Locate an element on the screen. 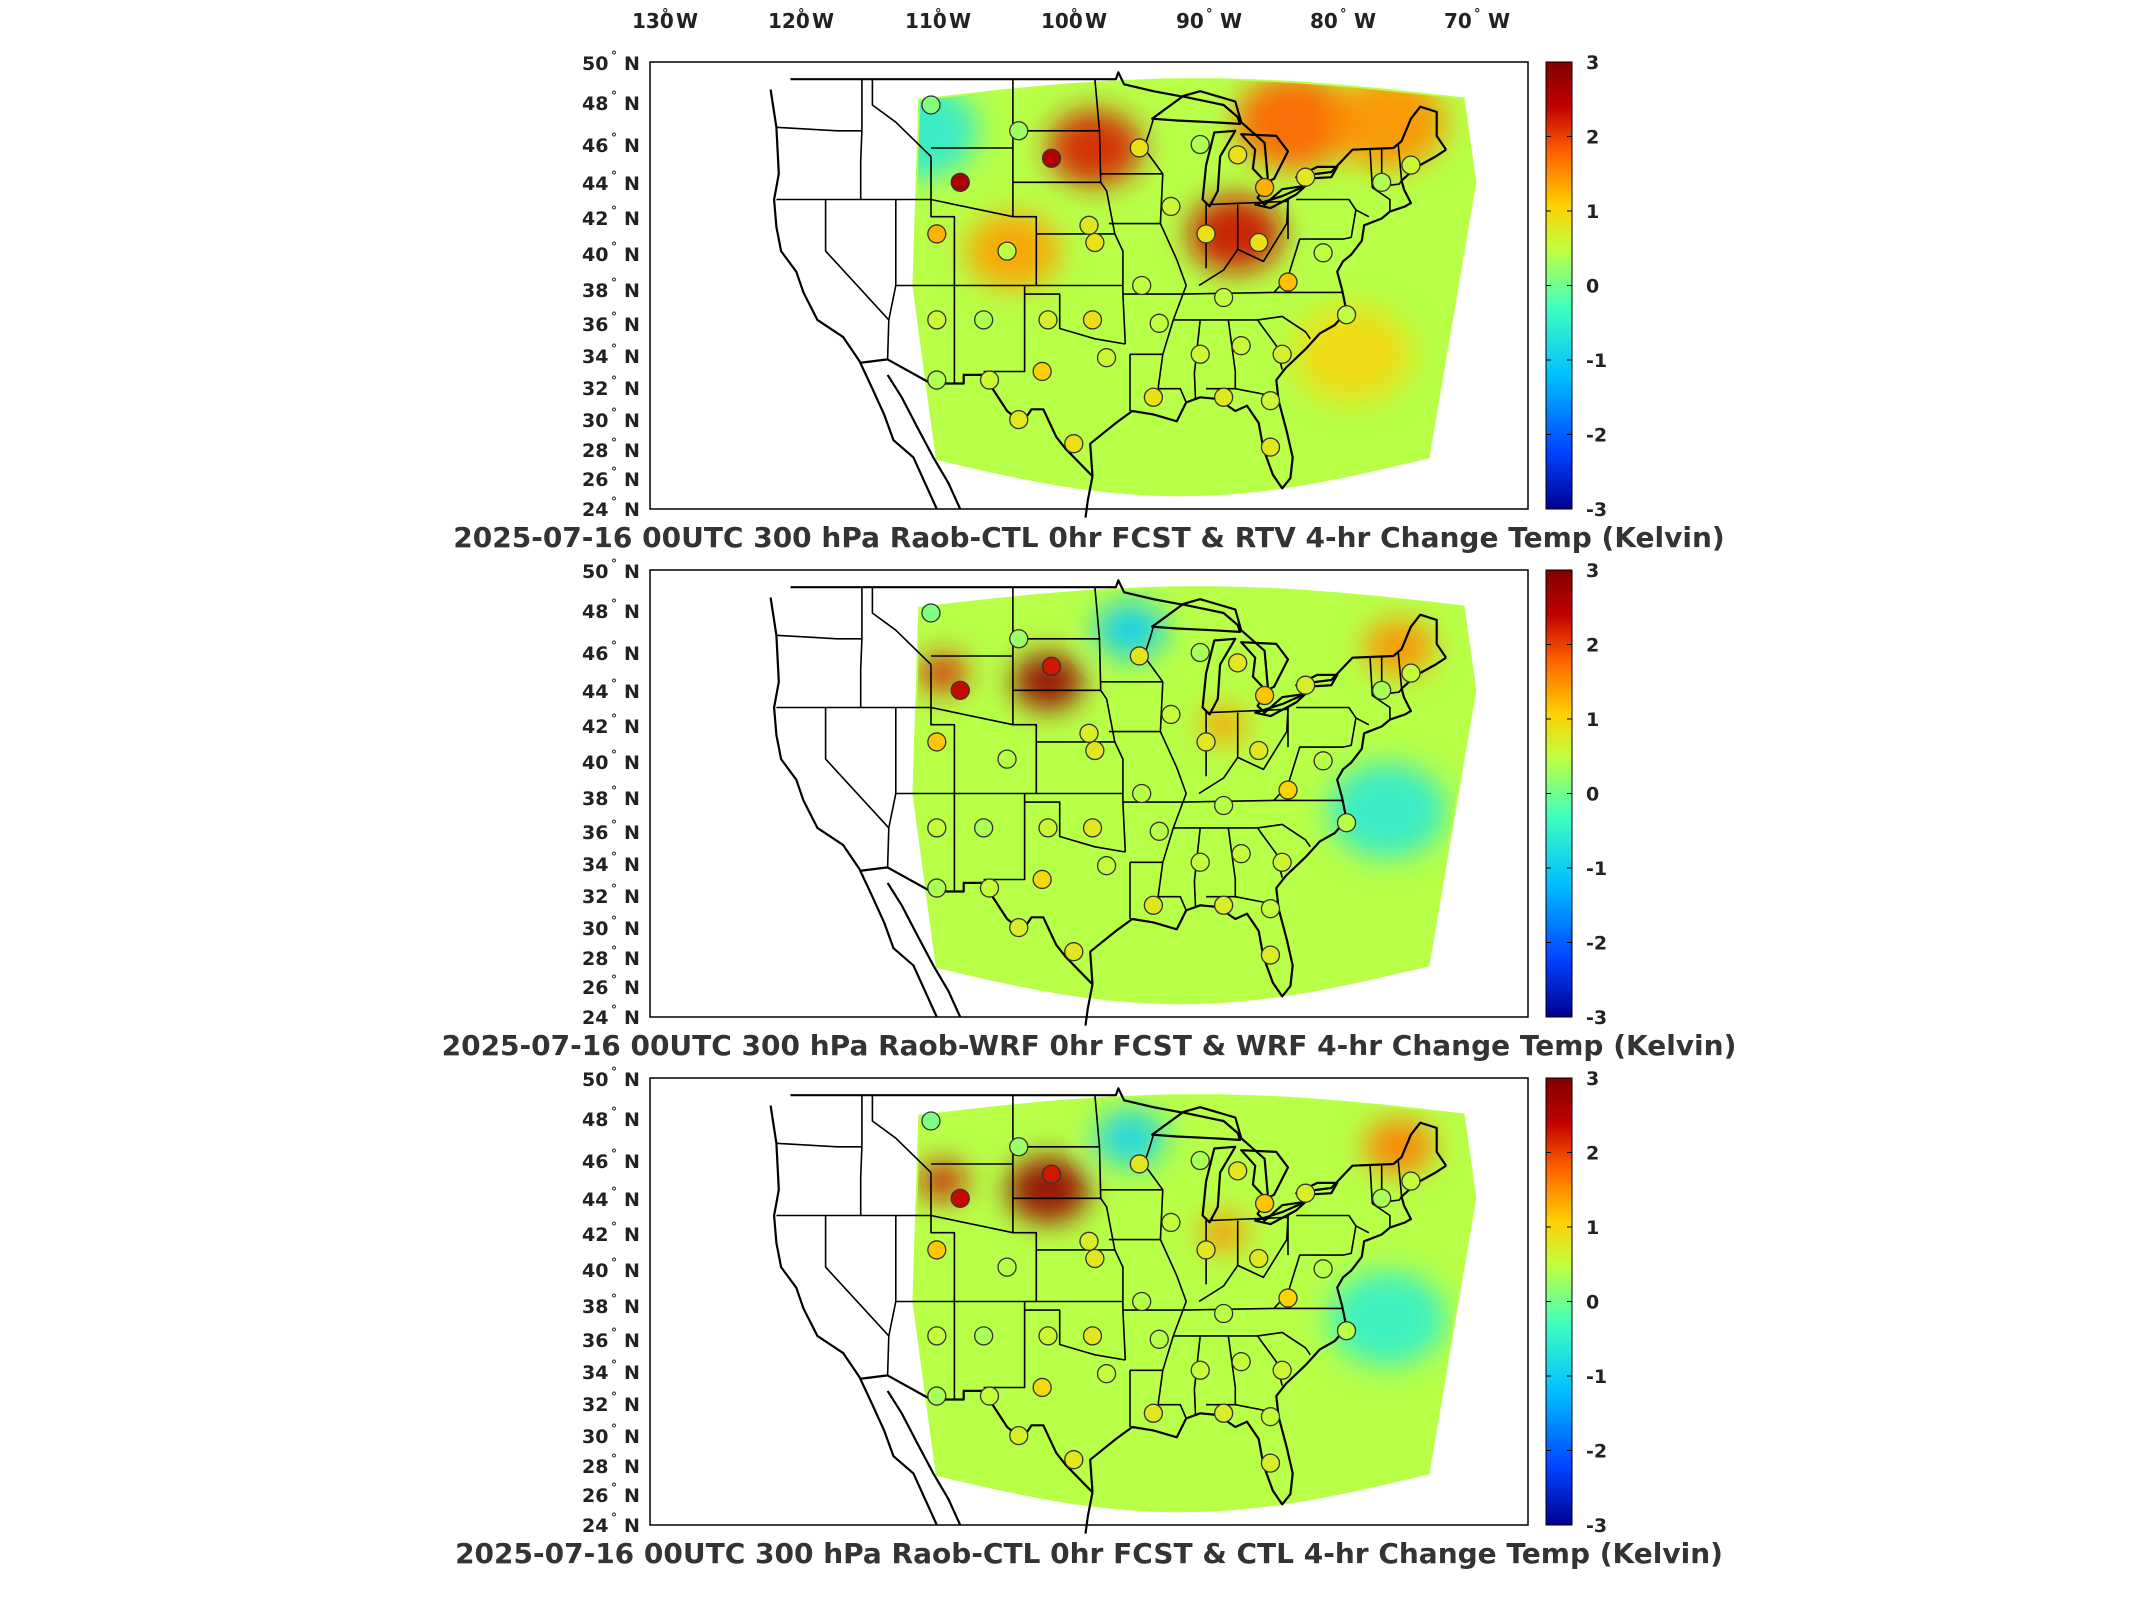  lat-tick-label: 44 is located at coordinates (595, 184).